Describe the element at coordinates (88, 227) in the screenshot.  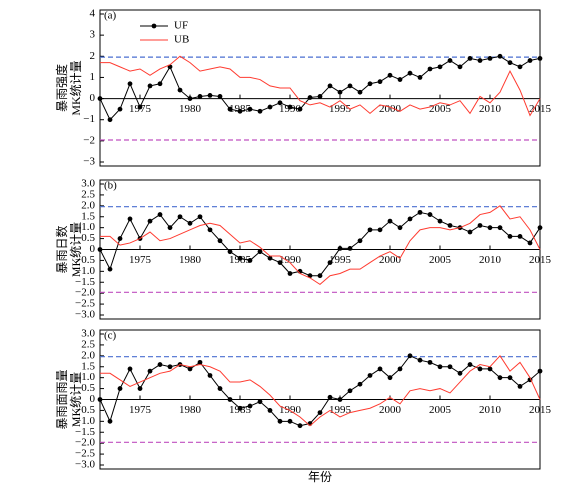
I see `y-tick-label: 1.0` at that location.